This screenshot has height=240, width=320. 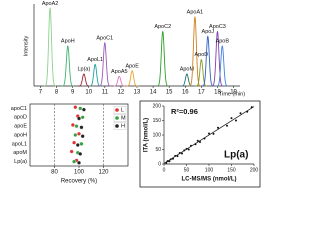 What do you see at coordinates (201, 93) in the screenshot?
I see `x-tick-label: 17` at bounding box center [201, 93].